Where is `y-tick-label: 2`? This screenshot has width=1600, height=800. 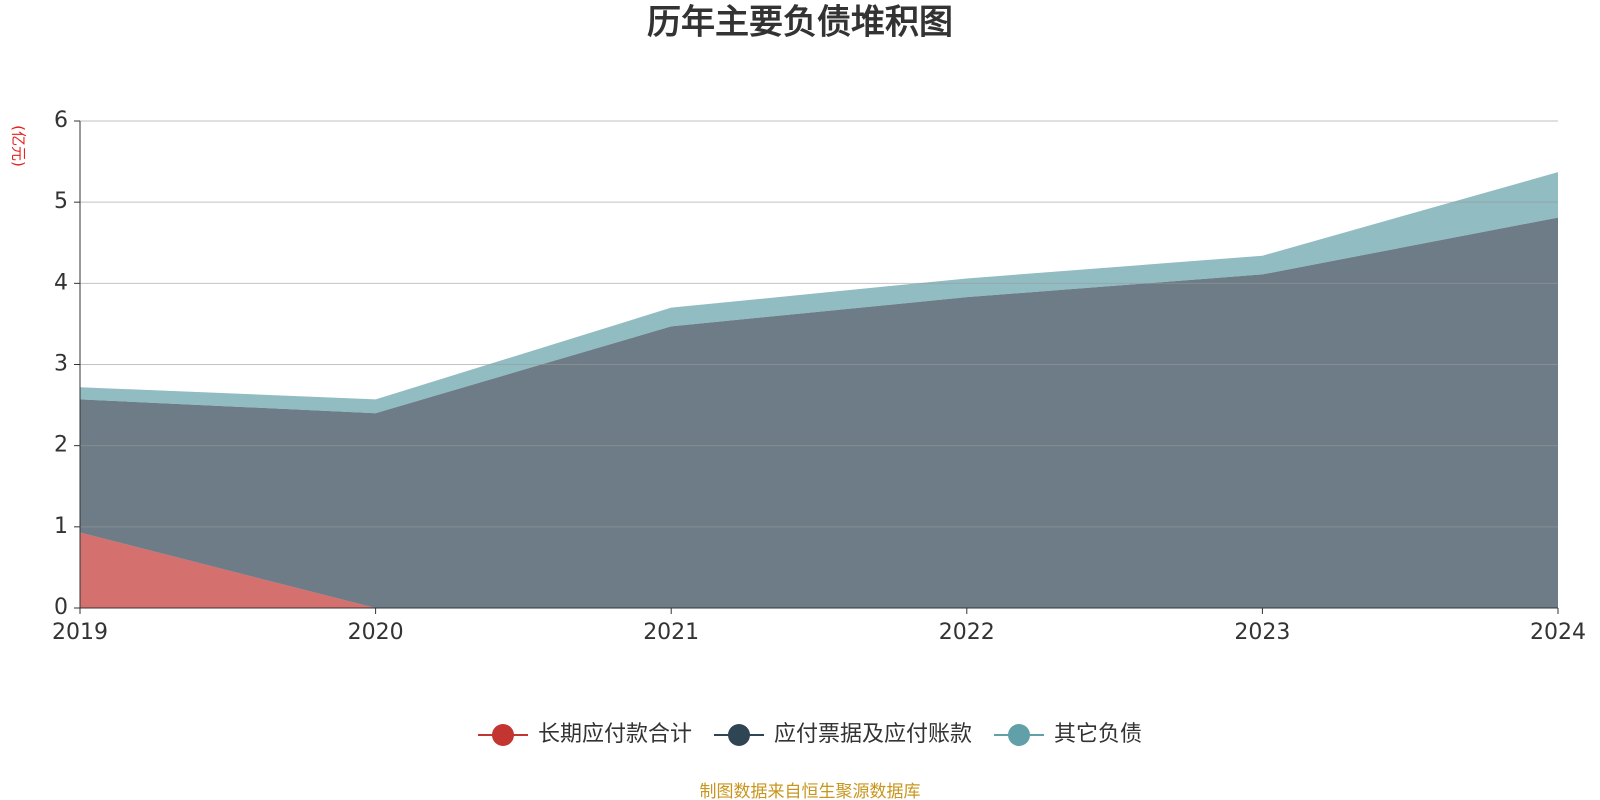
y-tick-label: 2 is located at coordinates (61, 445).